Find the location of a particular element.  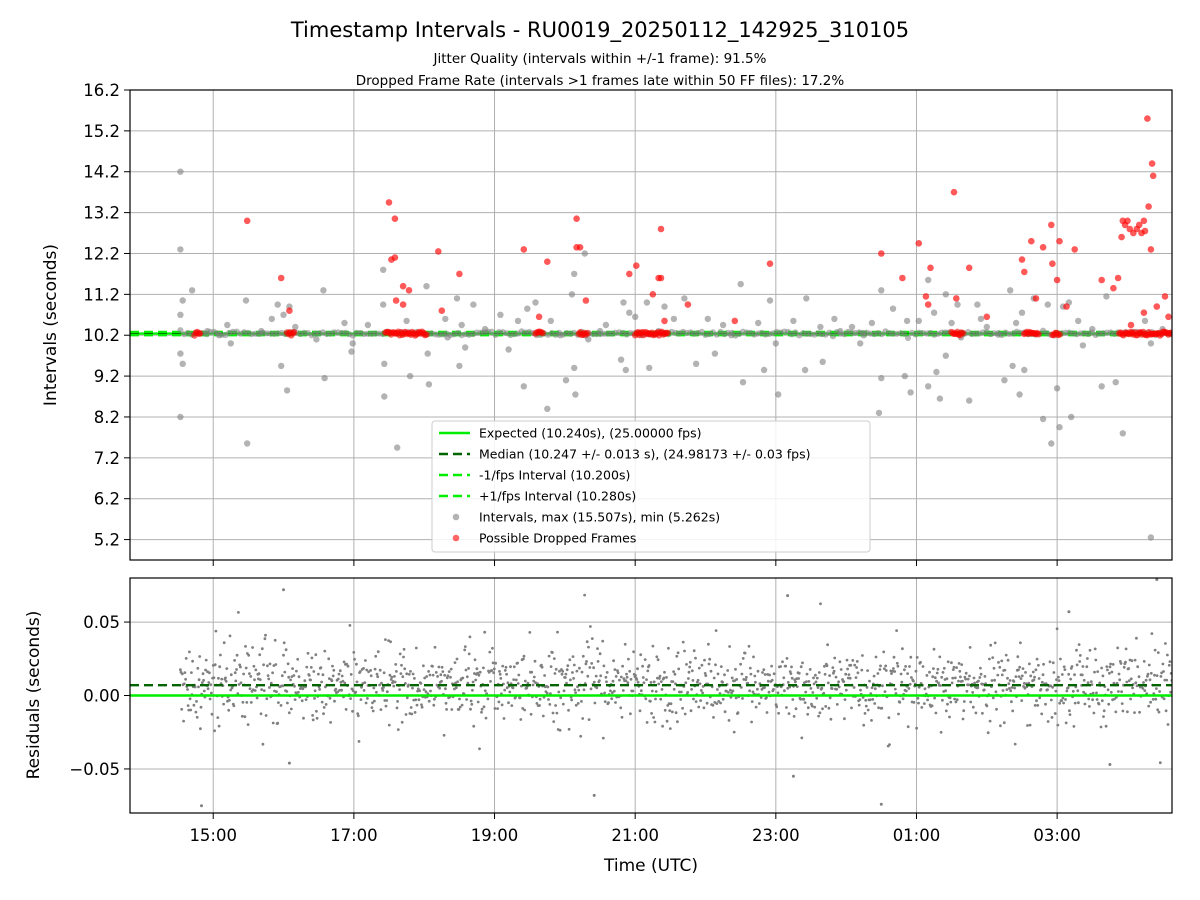

y-tick-label: 5.2 is located at coordinates (107, 540).